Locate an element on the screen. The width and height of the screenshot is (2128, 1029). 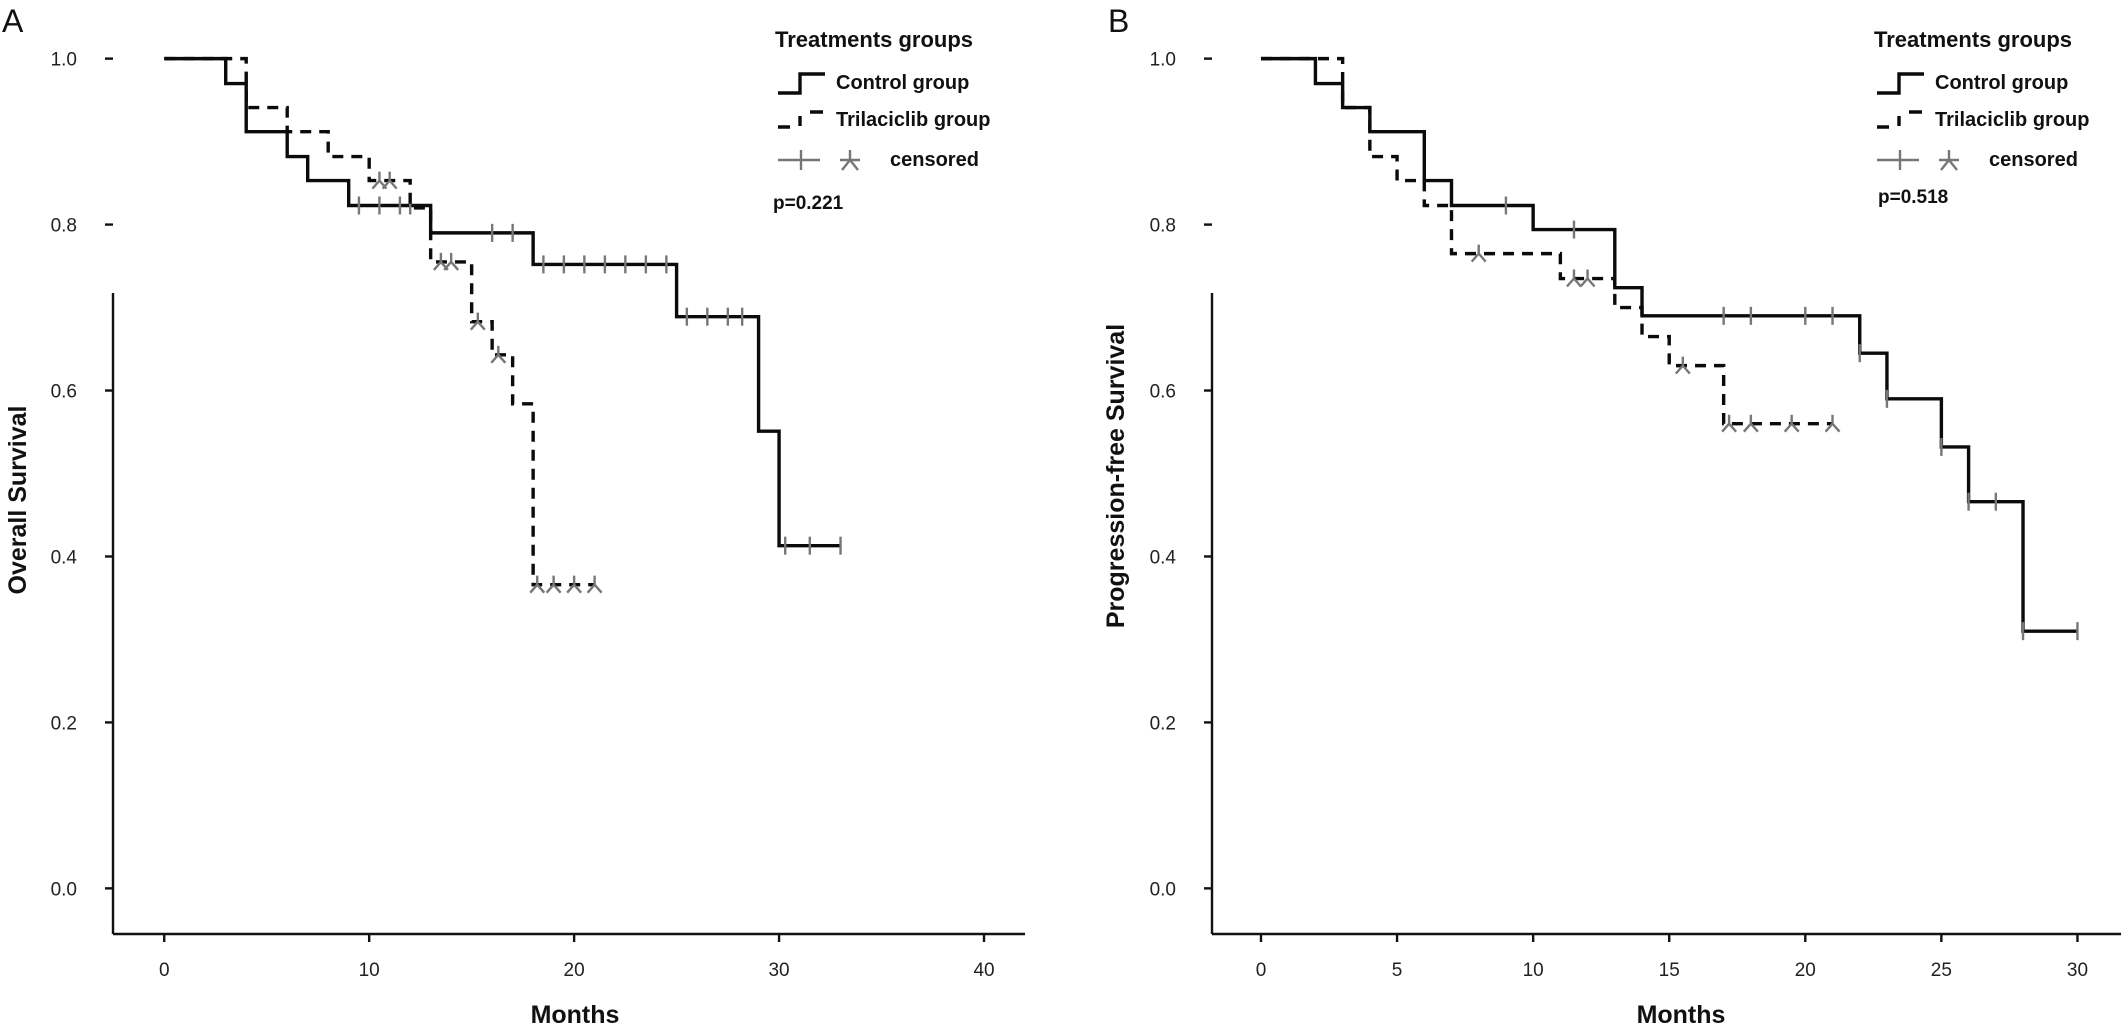
panel-b-x-tick-label: 25 is located at coordinates (1941, 970).